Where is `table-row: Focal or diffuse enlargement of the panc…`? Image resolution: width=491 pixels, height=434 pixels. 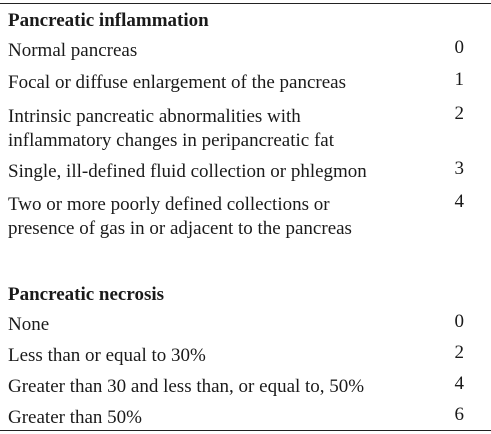
table-row: Focal or diffuse enlargement of the panc… is located at coordinates (249, 82).